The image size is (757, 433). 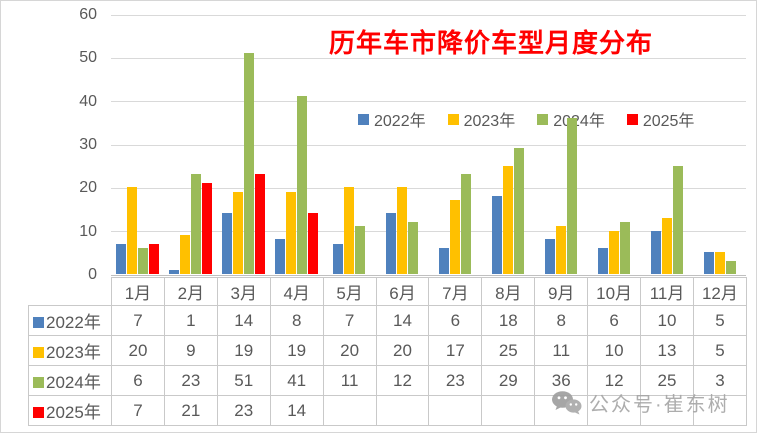 I want to click on table-row-label: 2025年, so click(x=70, y=410).